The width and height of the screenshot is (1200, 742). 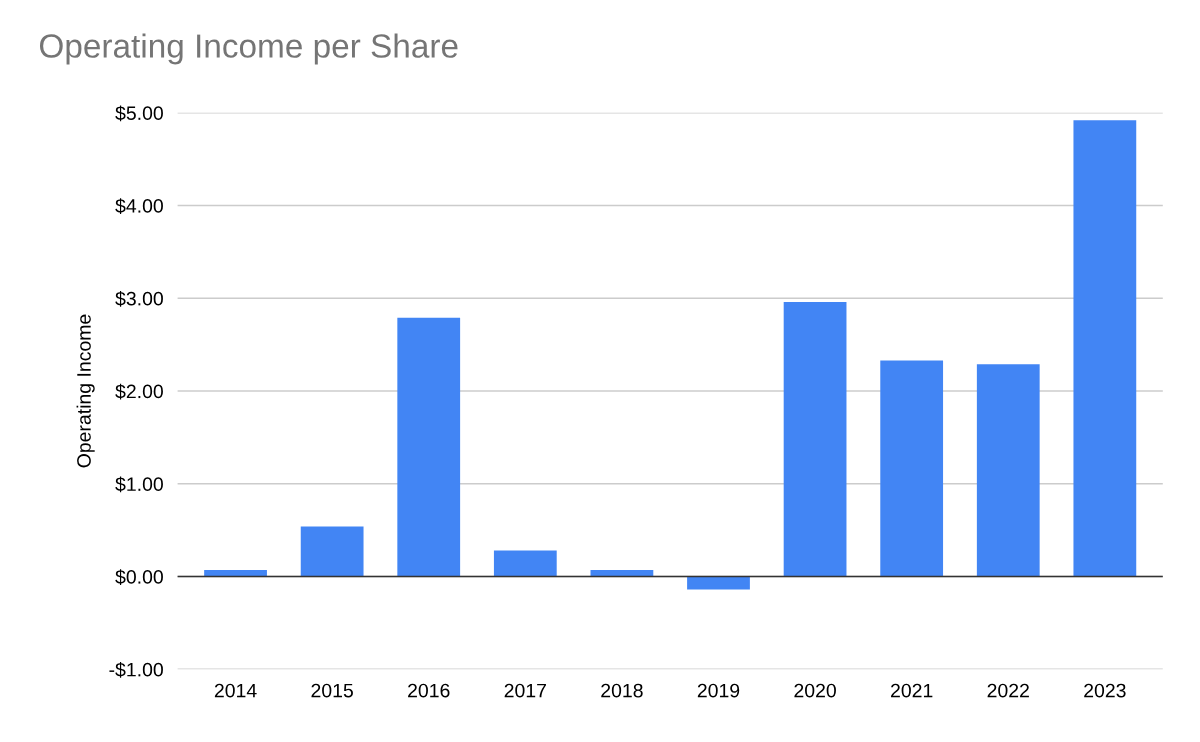 I want to click on y-tick-label: $4.00, so click(x=139, y=206).